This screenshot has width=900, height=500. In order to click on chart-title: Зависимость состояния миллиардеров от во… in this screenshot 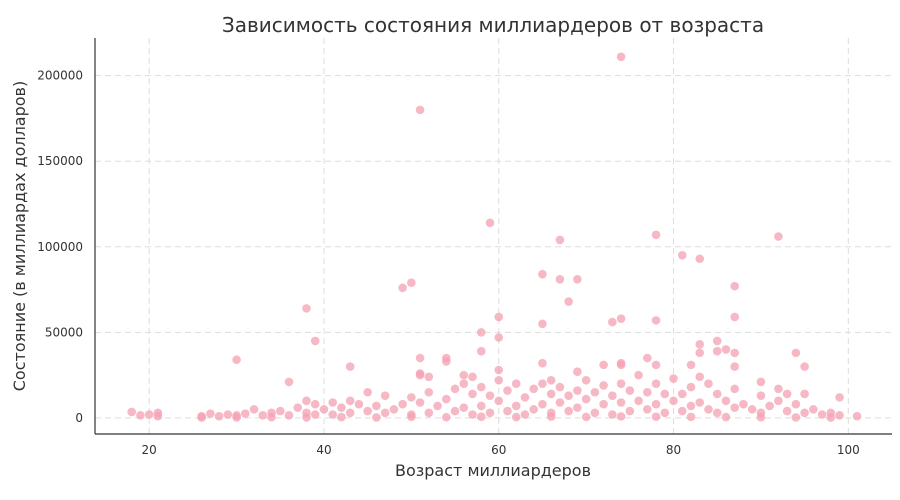, I will do `click(493, 25)`.